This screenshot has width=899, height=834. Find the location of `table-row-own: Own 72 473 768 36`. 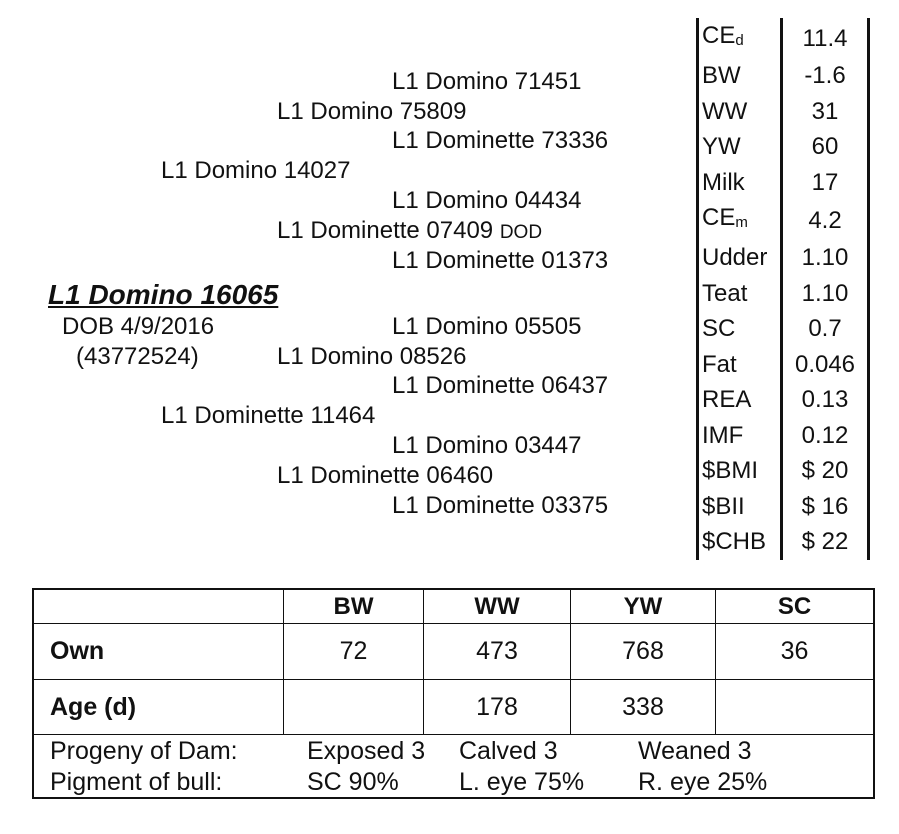

table-row-own: Own 72 473 768 36 is located at coordinates (453, 651).